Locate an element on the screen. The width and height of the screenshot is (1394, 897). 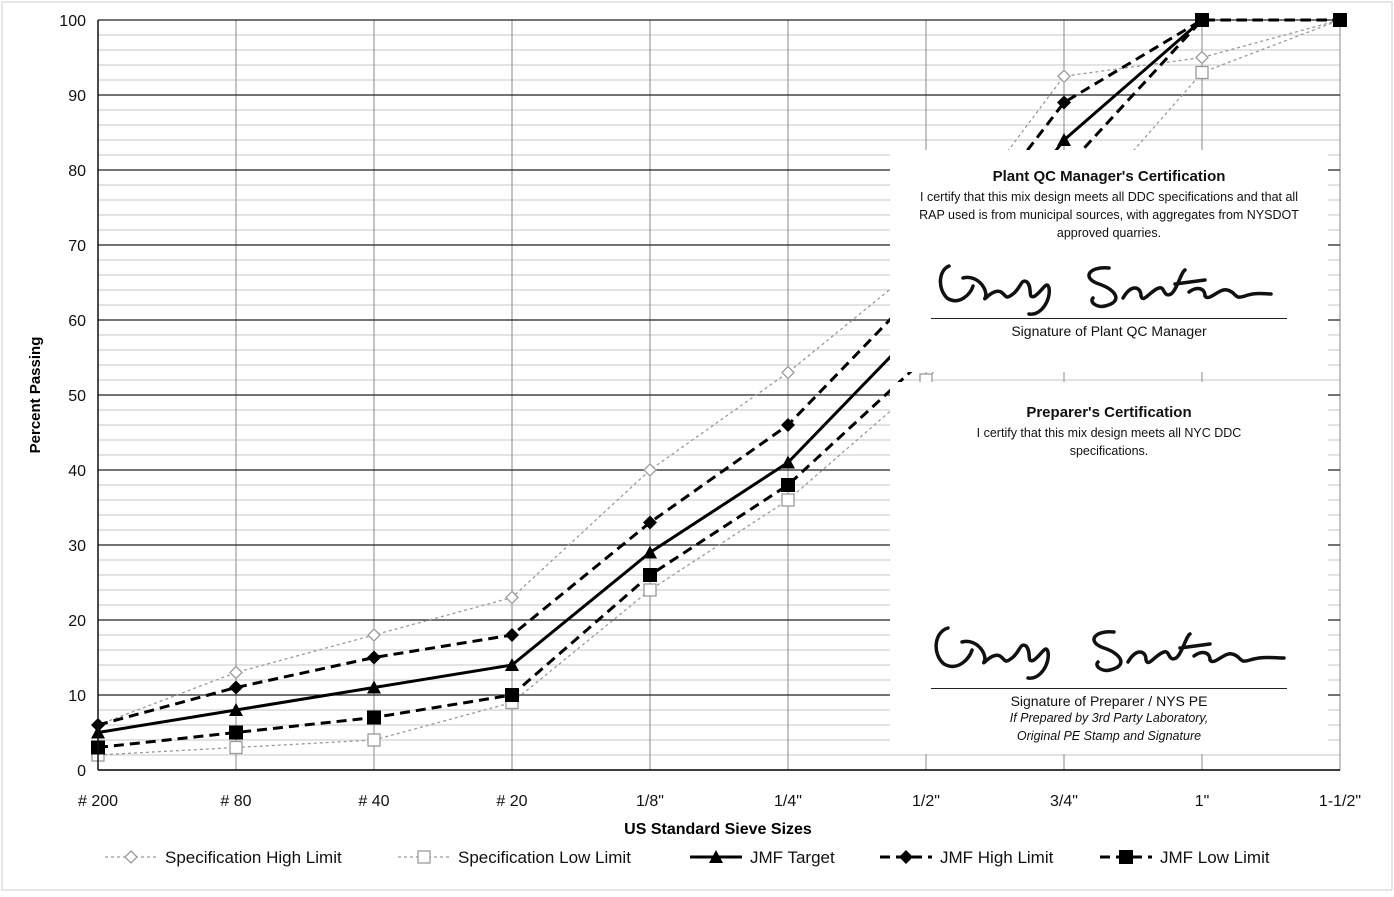
x-tick-label: # 20 is located at coordinates (511, 801).